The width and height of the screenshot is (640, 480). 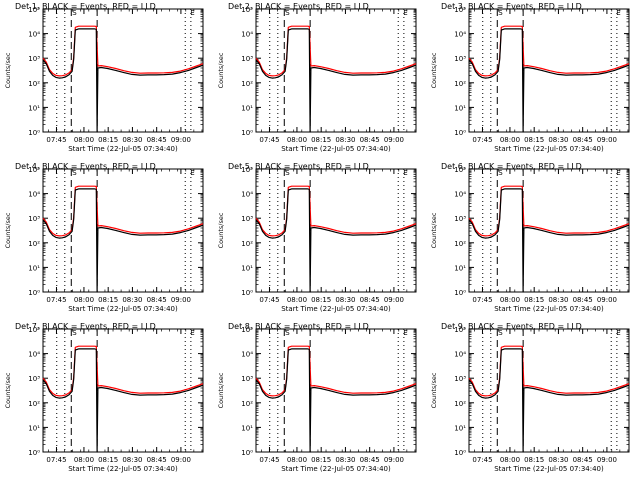 What do you see at coordinates (511, 166) in the screenshot?
I see `panel-title: Det 6, BLACK = Events, RED = LLD` at bounding box center [511, 166].